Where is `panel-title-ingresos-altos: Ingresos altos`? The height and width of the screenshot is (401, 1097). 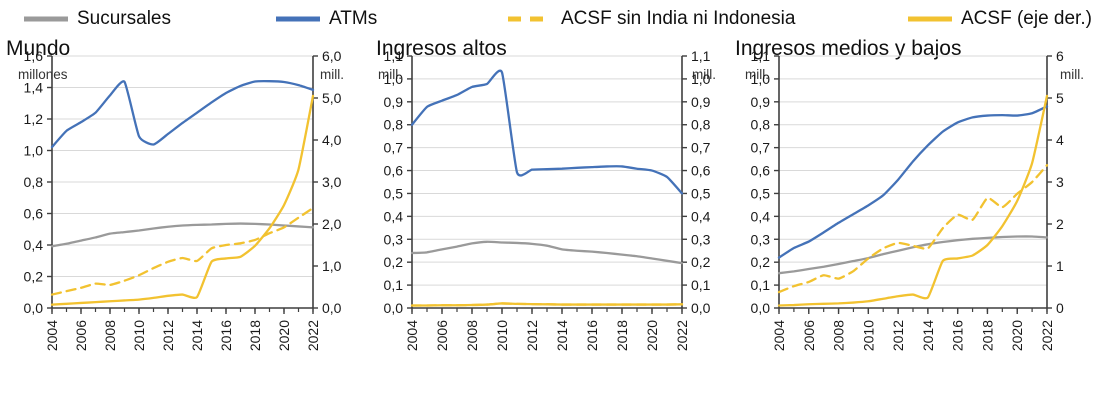
panel-title-ingresos-altos: Ingresos altos is located at coordinates (441, 48).